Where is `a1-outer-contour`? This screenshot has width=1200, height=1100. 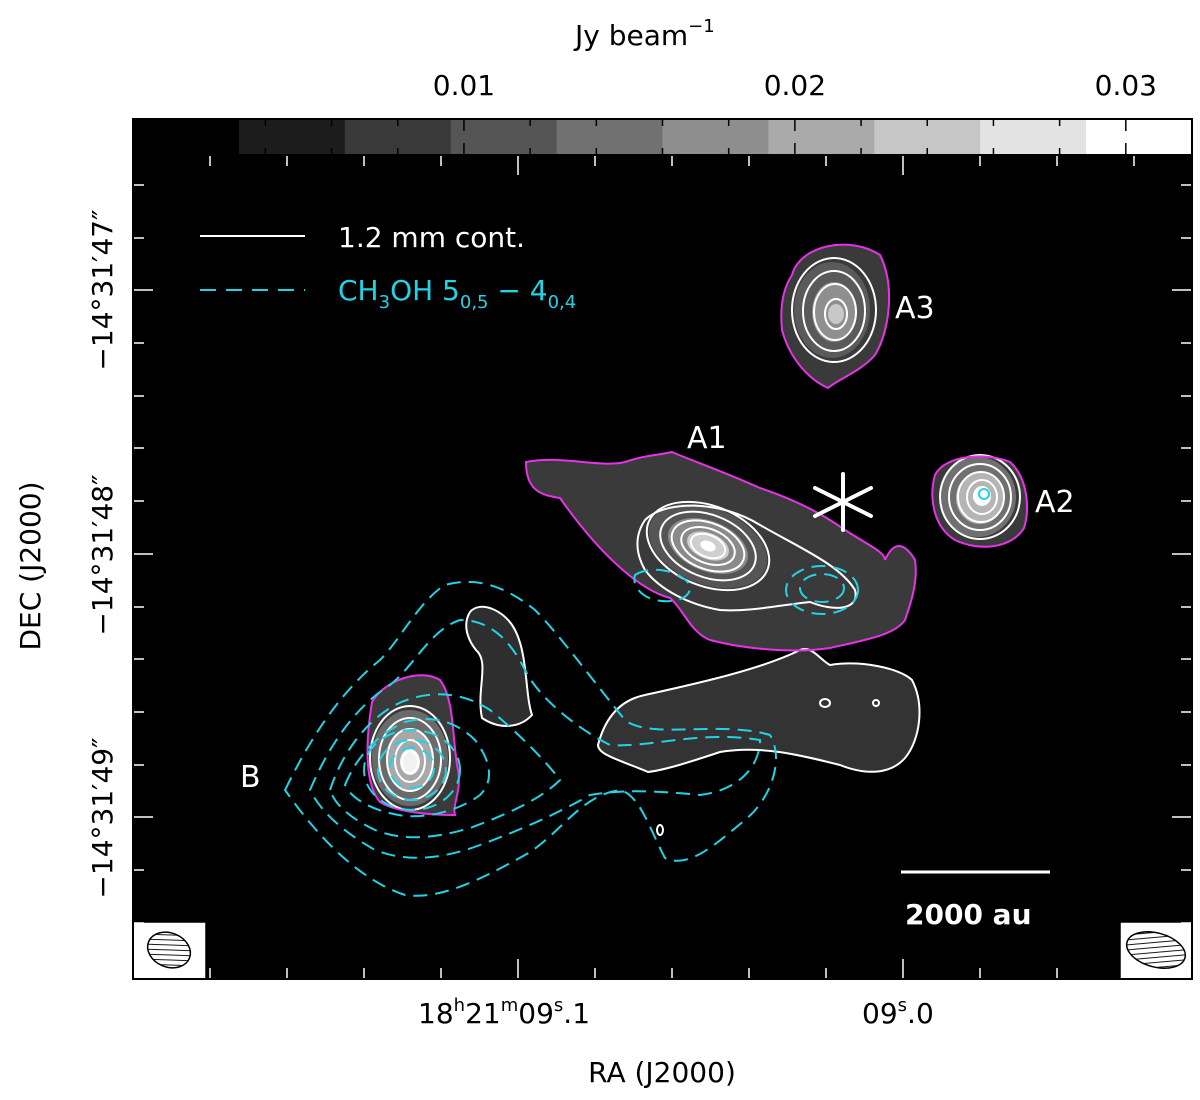
a1-outer-contour is located at coordinates (720, 551).